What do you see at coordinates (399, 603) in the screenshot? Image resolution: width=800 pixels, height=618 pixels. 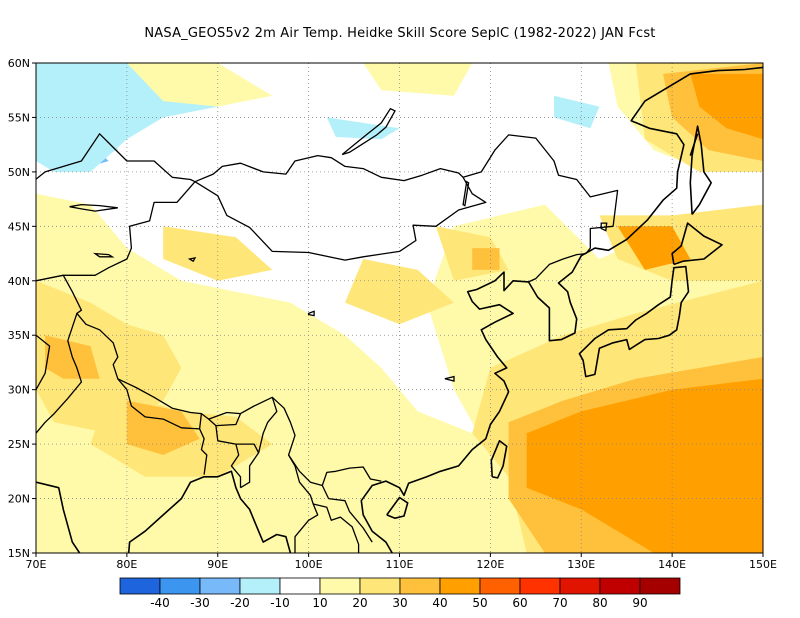 I see `colorbar-label-6: 30` at bounding box center [399, 603].